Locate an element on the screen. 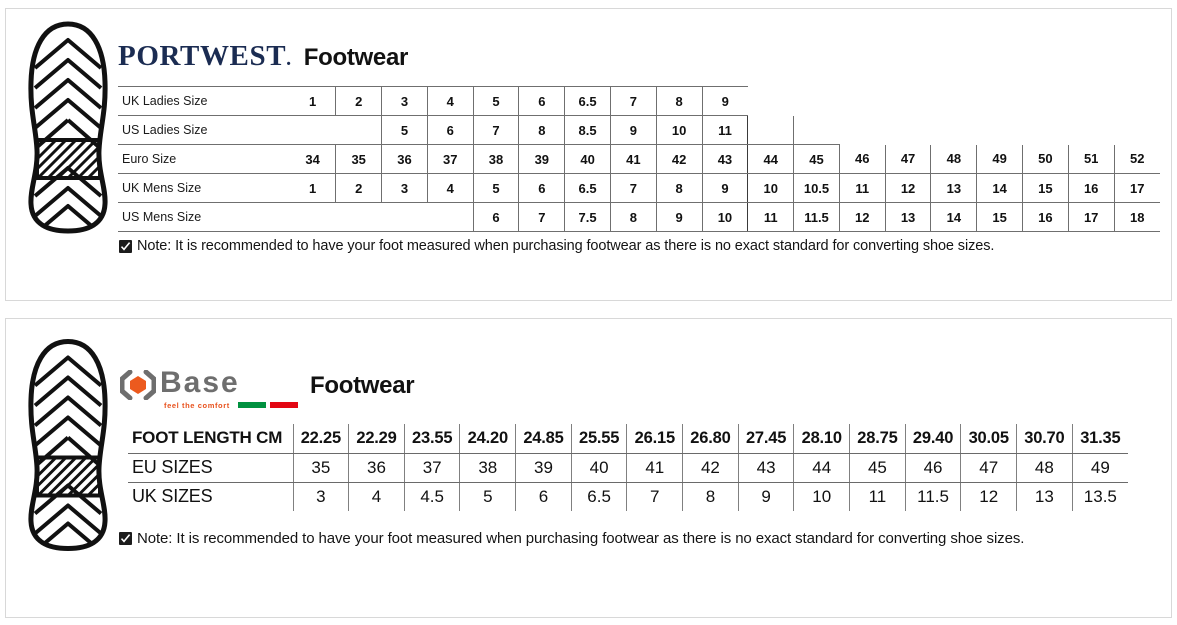 The width and height of the screenshot is (1177, 625). table-cell: 30.05 is located at coordinates (989, 439).